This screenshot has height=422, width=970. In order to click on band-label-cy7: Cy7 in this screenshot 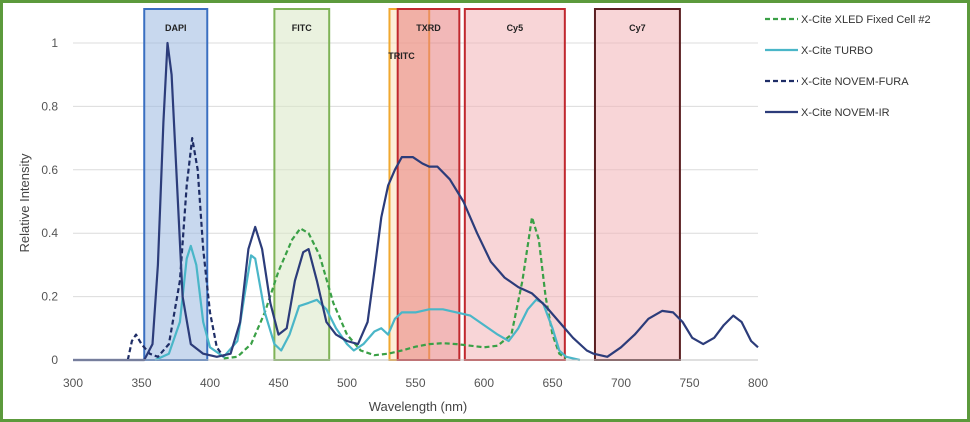, I will do `click(637, 28)`.